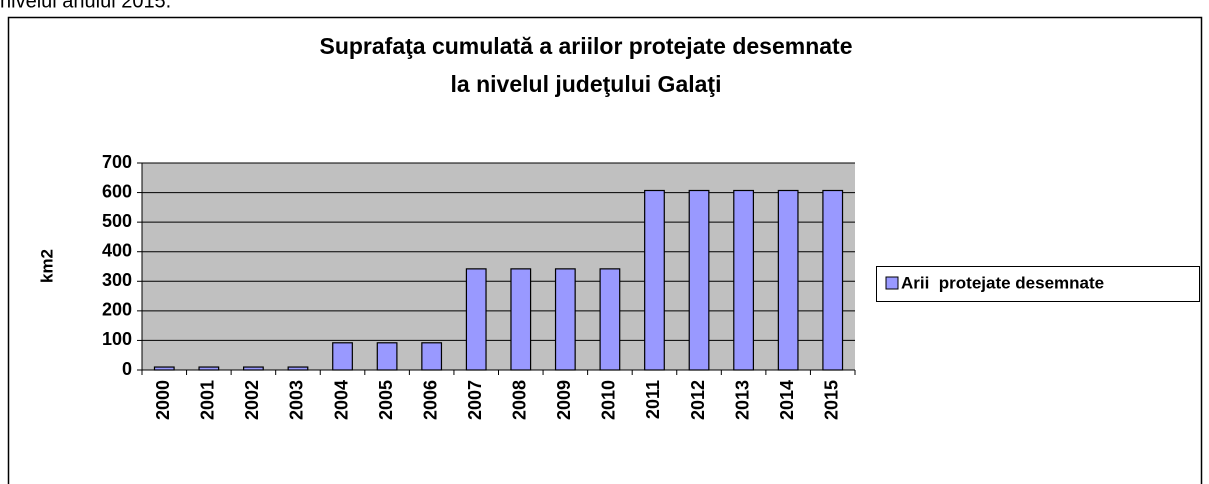  I want to click on y-tick-label: 200, so click(117, 310).